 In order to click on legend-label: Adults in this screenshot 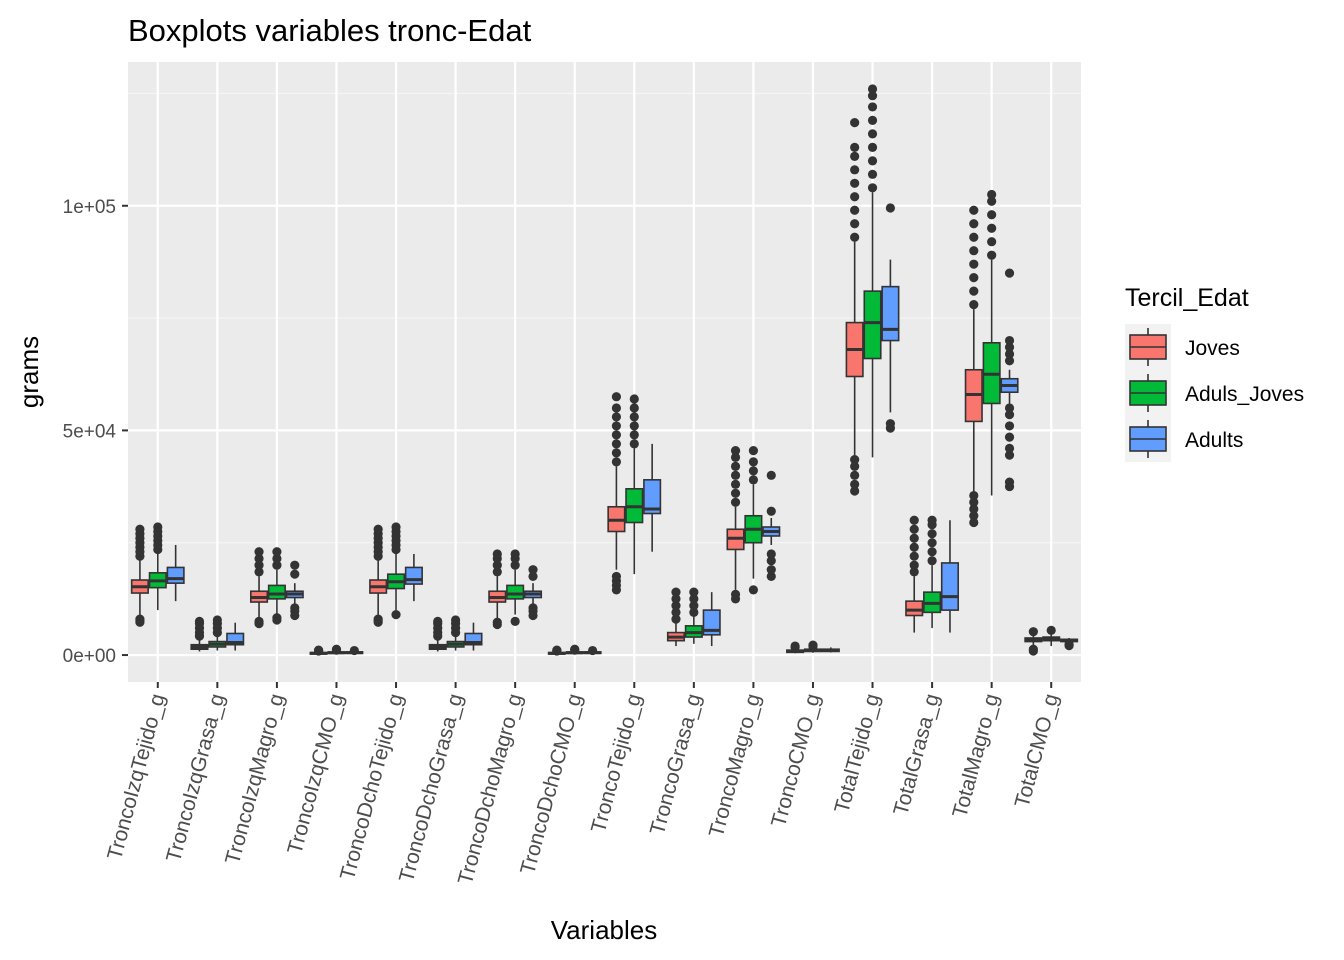, I will do `click(1214, 440)`.